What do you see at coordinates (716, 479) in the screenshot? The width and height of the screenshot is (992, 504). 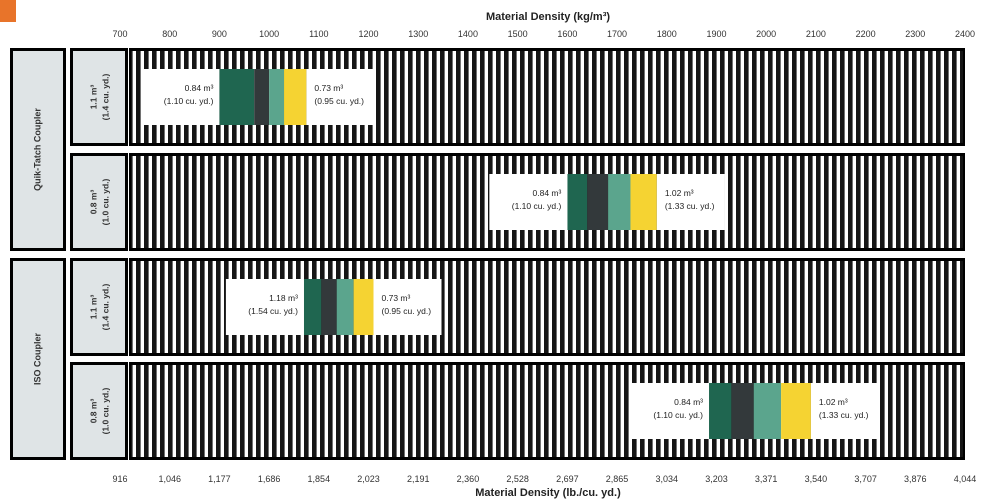 I see `bottom-tick-label: 3,203` at bounding box center [716, 479].